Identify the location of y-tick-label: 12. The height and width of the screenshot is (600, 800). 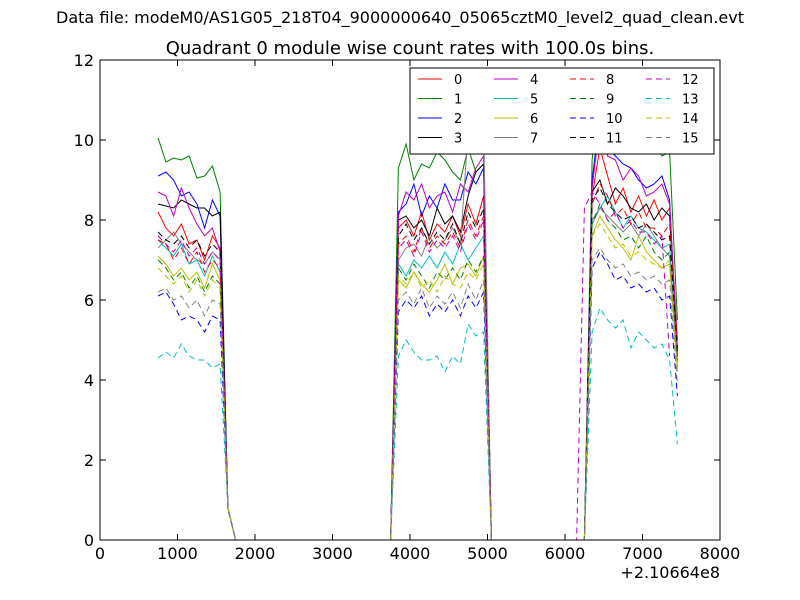
(84, 60).